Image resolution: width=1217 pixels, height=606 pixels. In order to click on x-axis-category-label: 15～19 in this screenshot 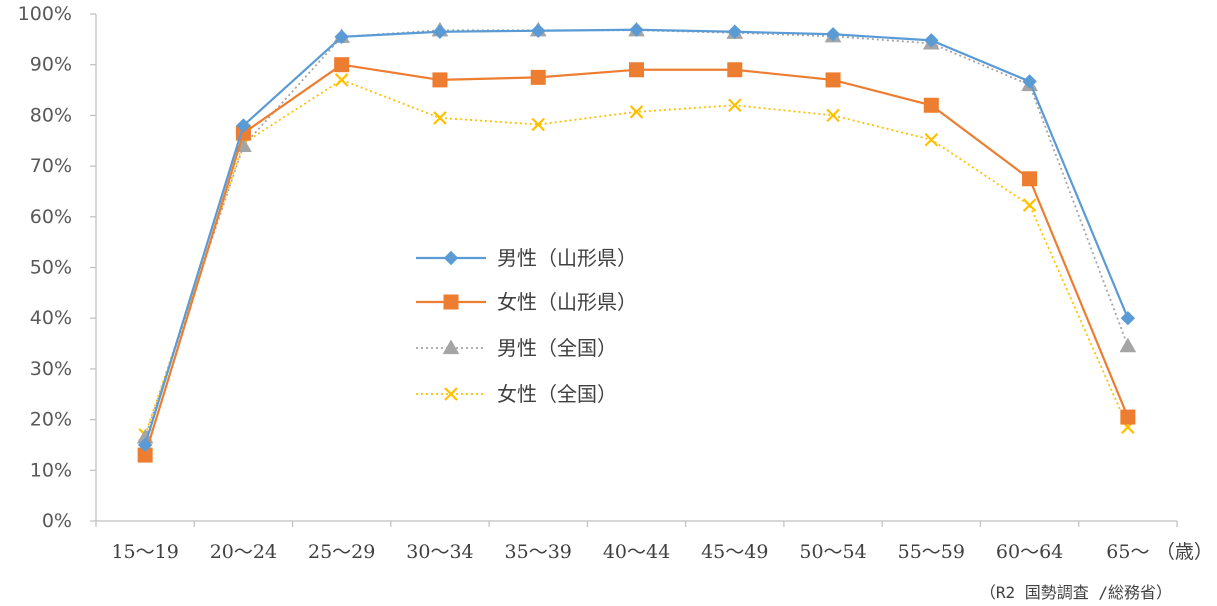, I will do `click(144, 552)`.